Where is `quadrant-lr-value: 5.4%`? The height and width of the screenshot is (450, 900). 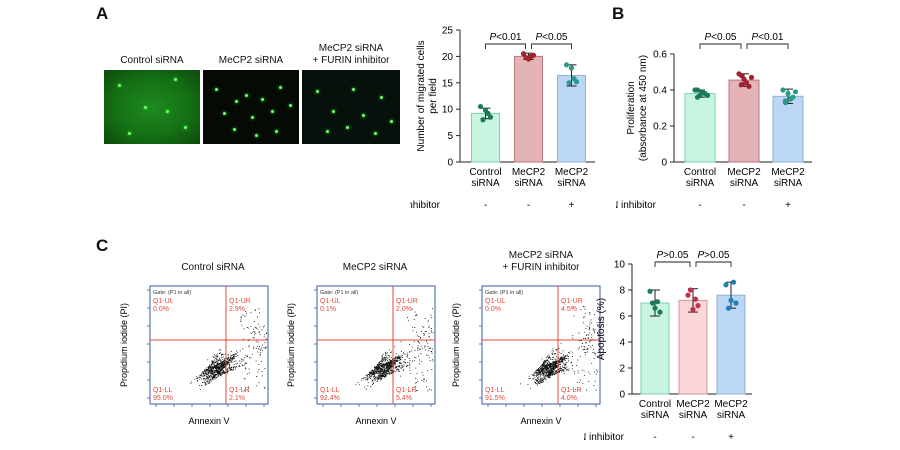
quadrant-lr-value: 5.4% is located at coordinates (404, 398).